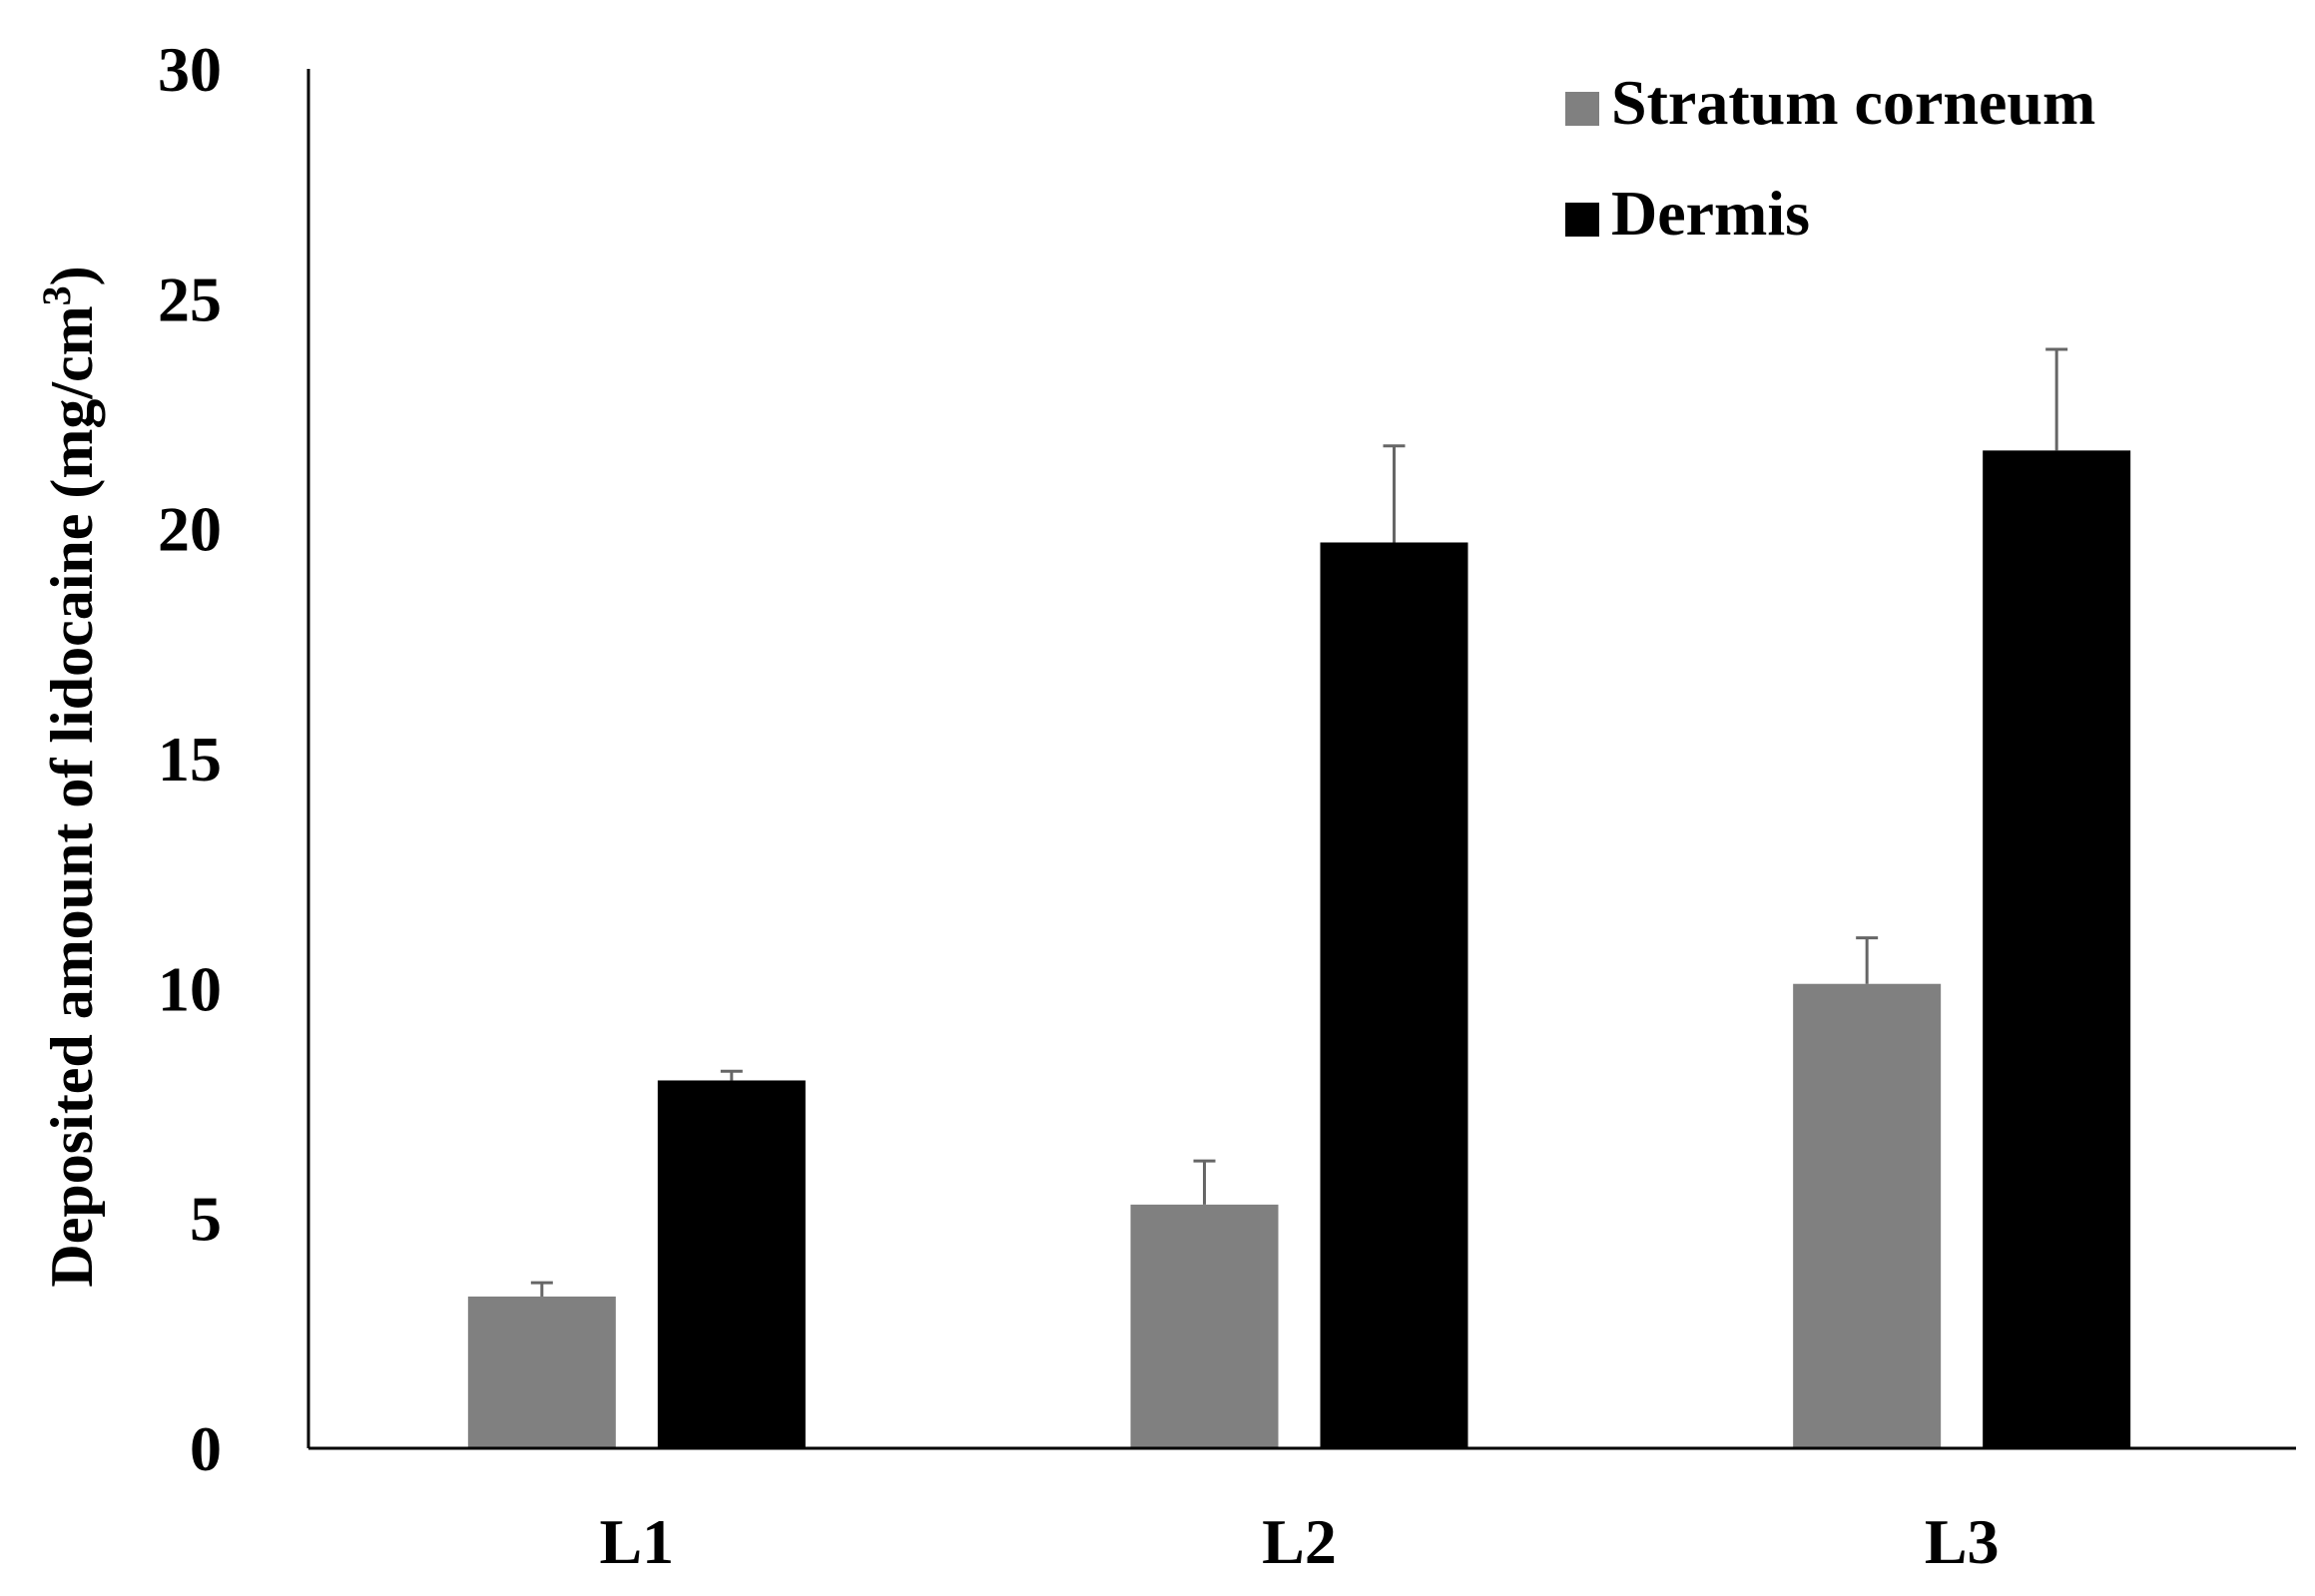 This screenshot has width=2315, height=1596. Describe the element at coordinates (1962, 1541) in the screenshot. I see `x-category-label-l3: L3` at that location.